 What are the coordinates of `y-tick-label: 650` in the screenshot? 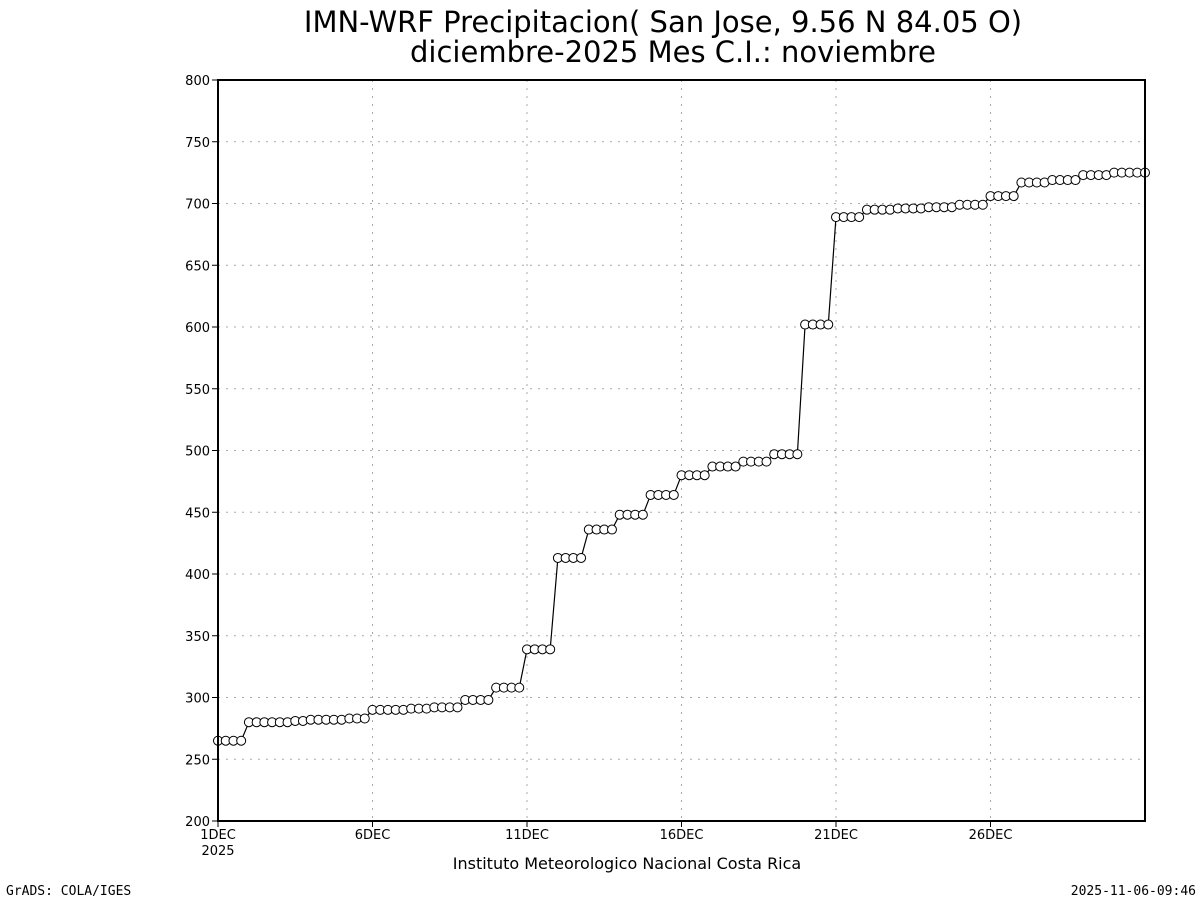 It's located at (197, 266).